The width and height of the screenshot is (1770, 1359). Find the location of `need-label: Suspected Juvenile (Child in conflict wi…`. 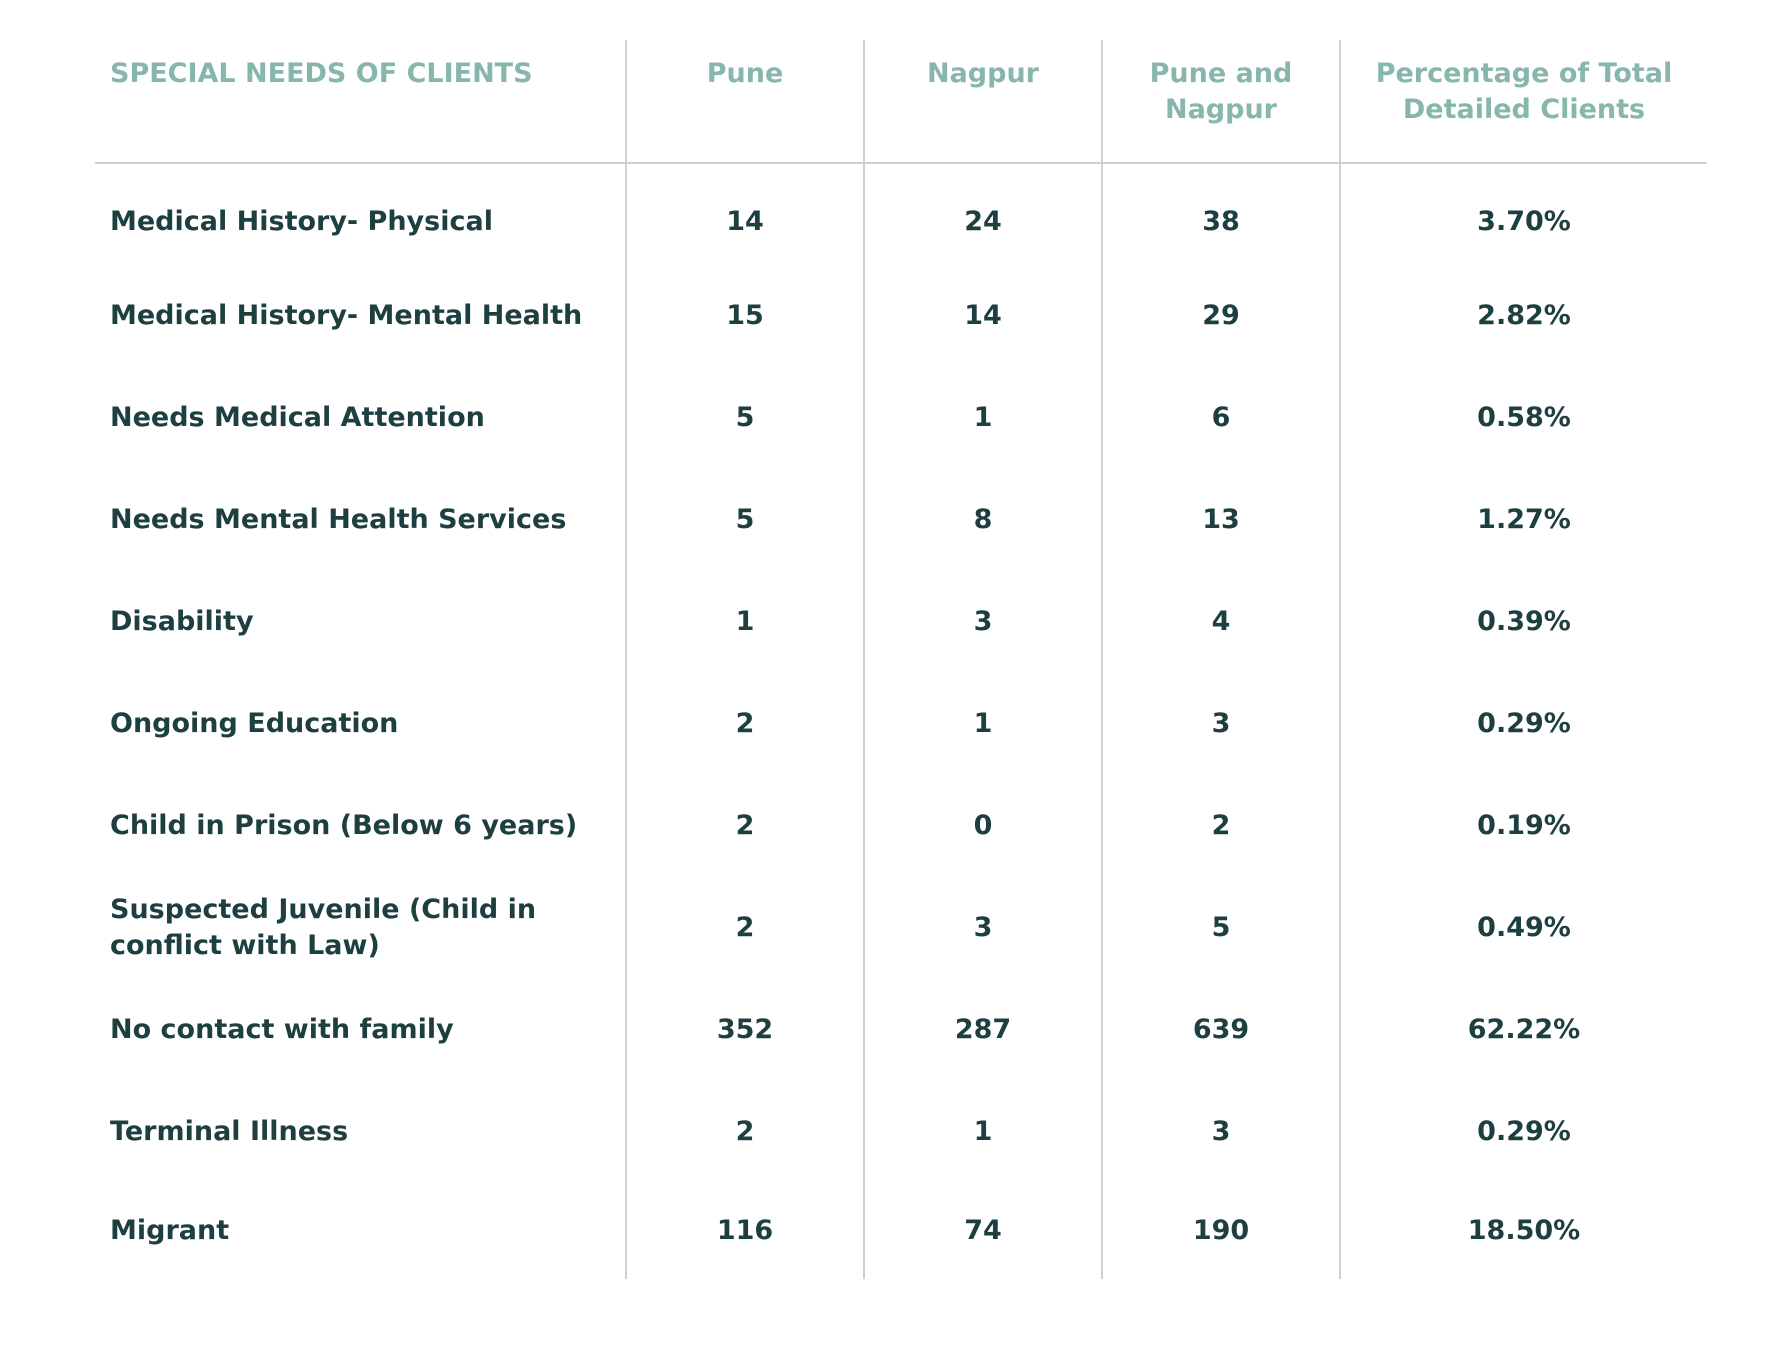

need-label: Suspected Juvenile (Child in conflict wi… is located at coordinates (323, 927).